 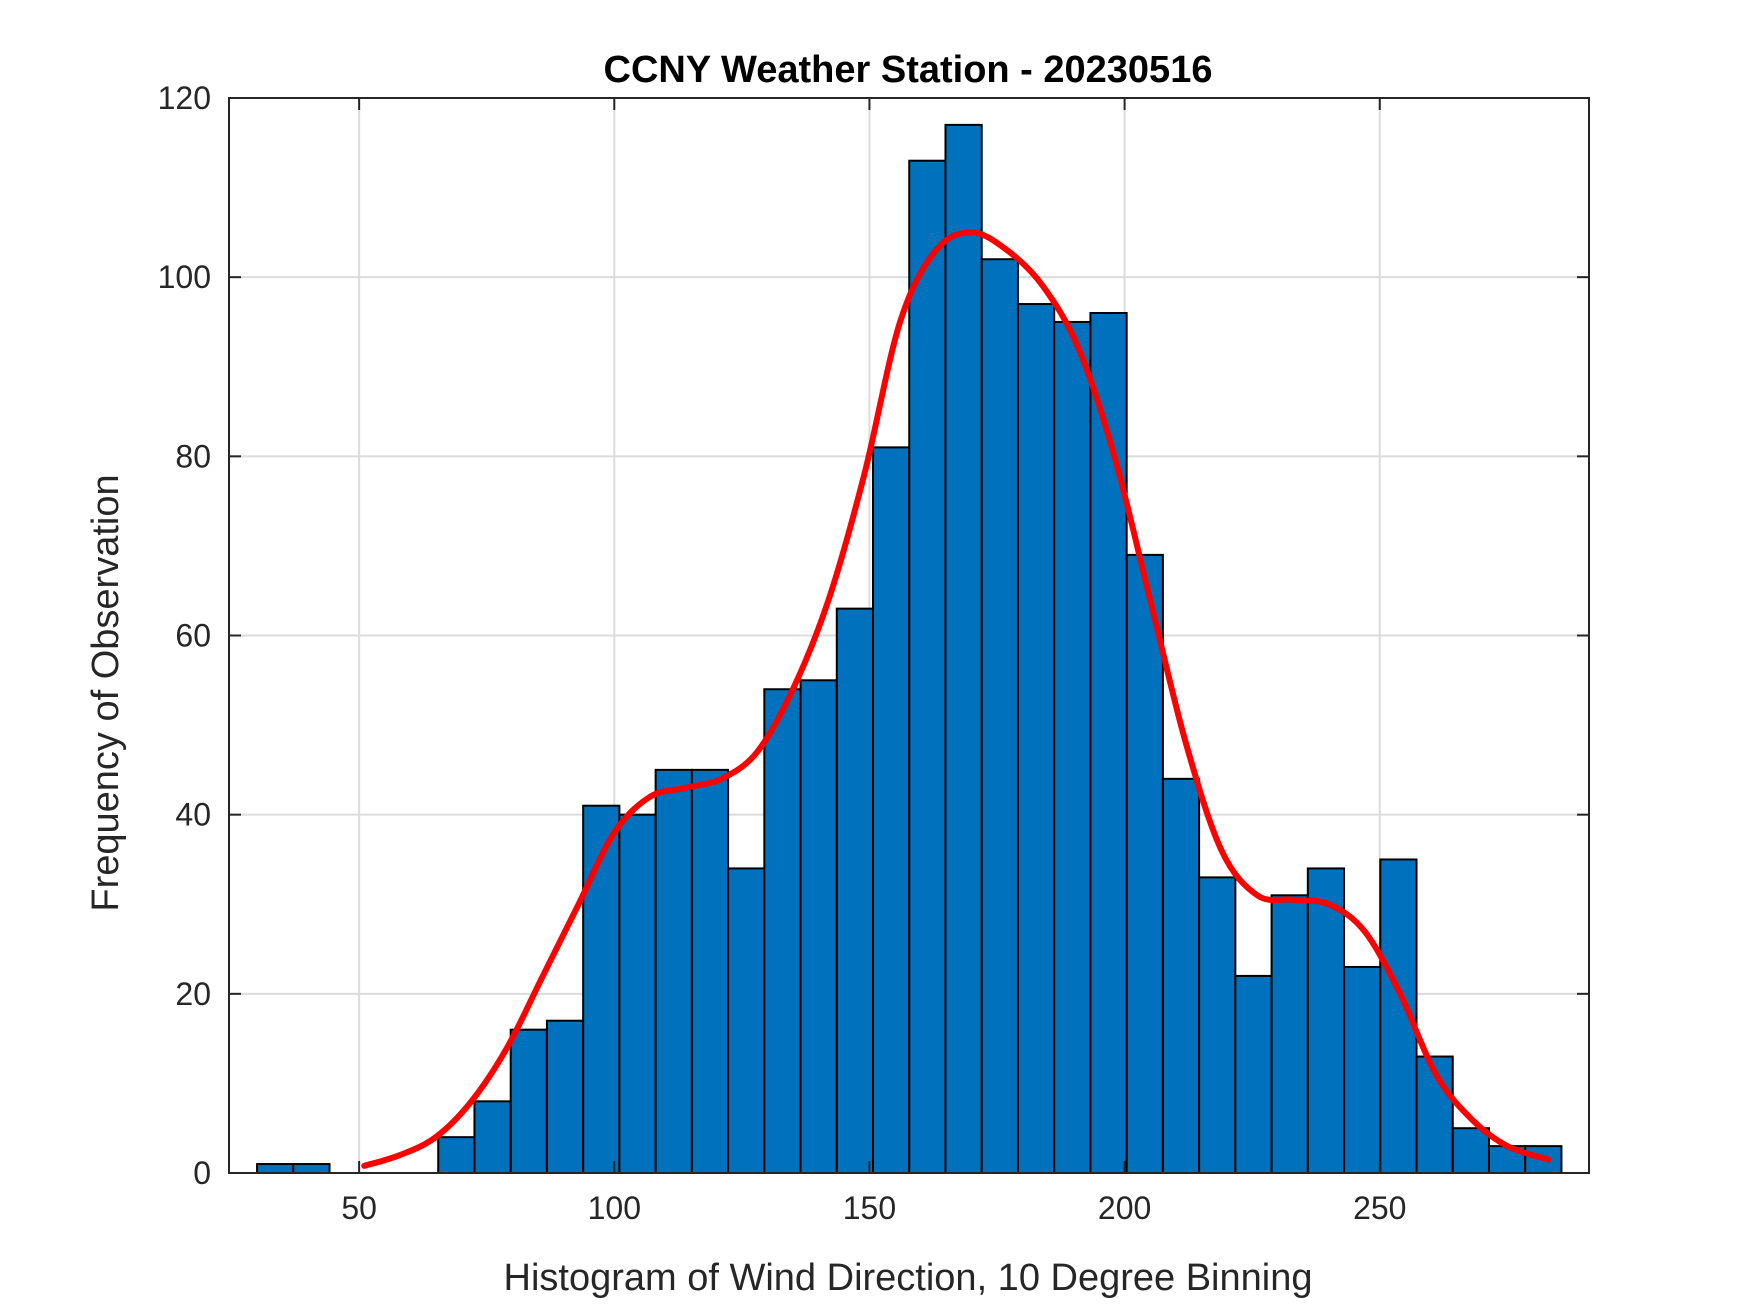 What do you see at coordinates (193, 815) in the screenshot?
I see `y-tick-label: 40` at bounding box center [193, 815].